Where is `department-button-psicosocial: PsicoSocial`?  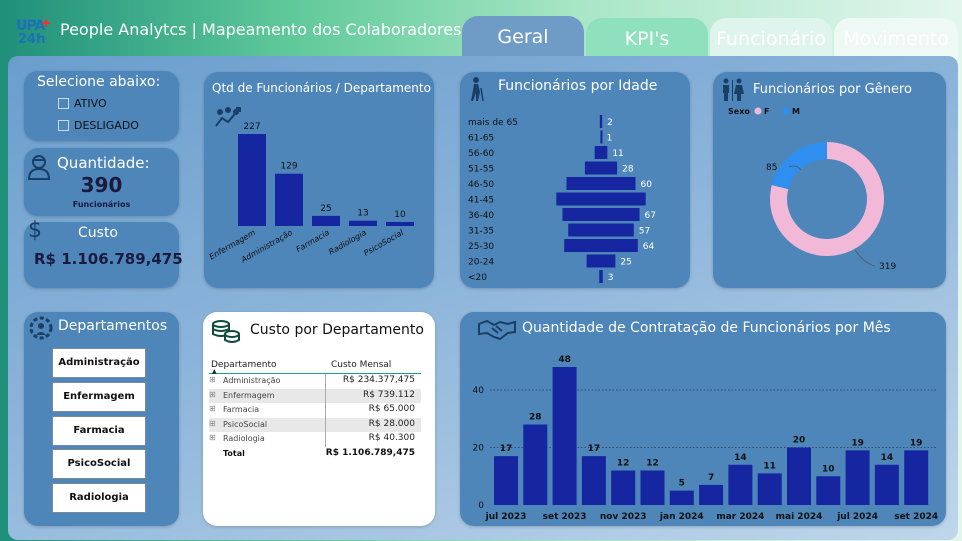 department-button-psicosocial: PsicoSocial is located at coordinates (99, 464).